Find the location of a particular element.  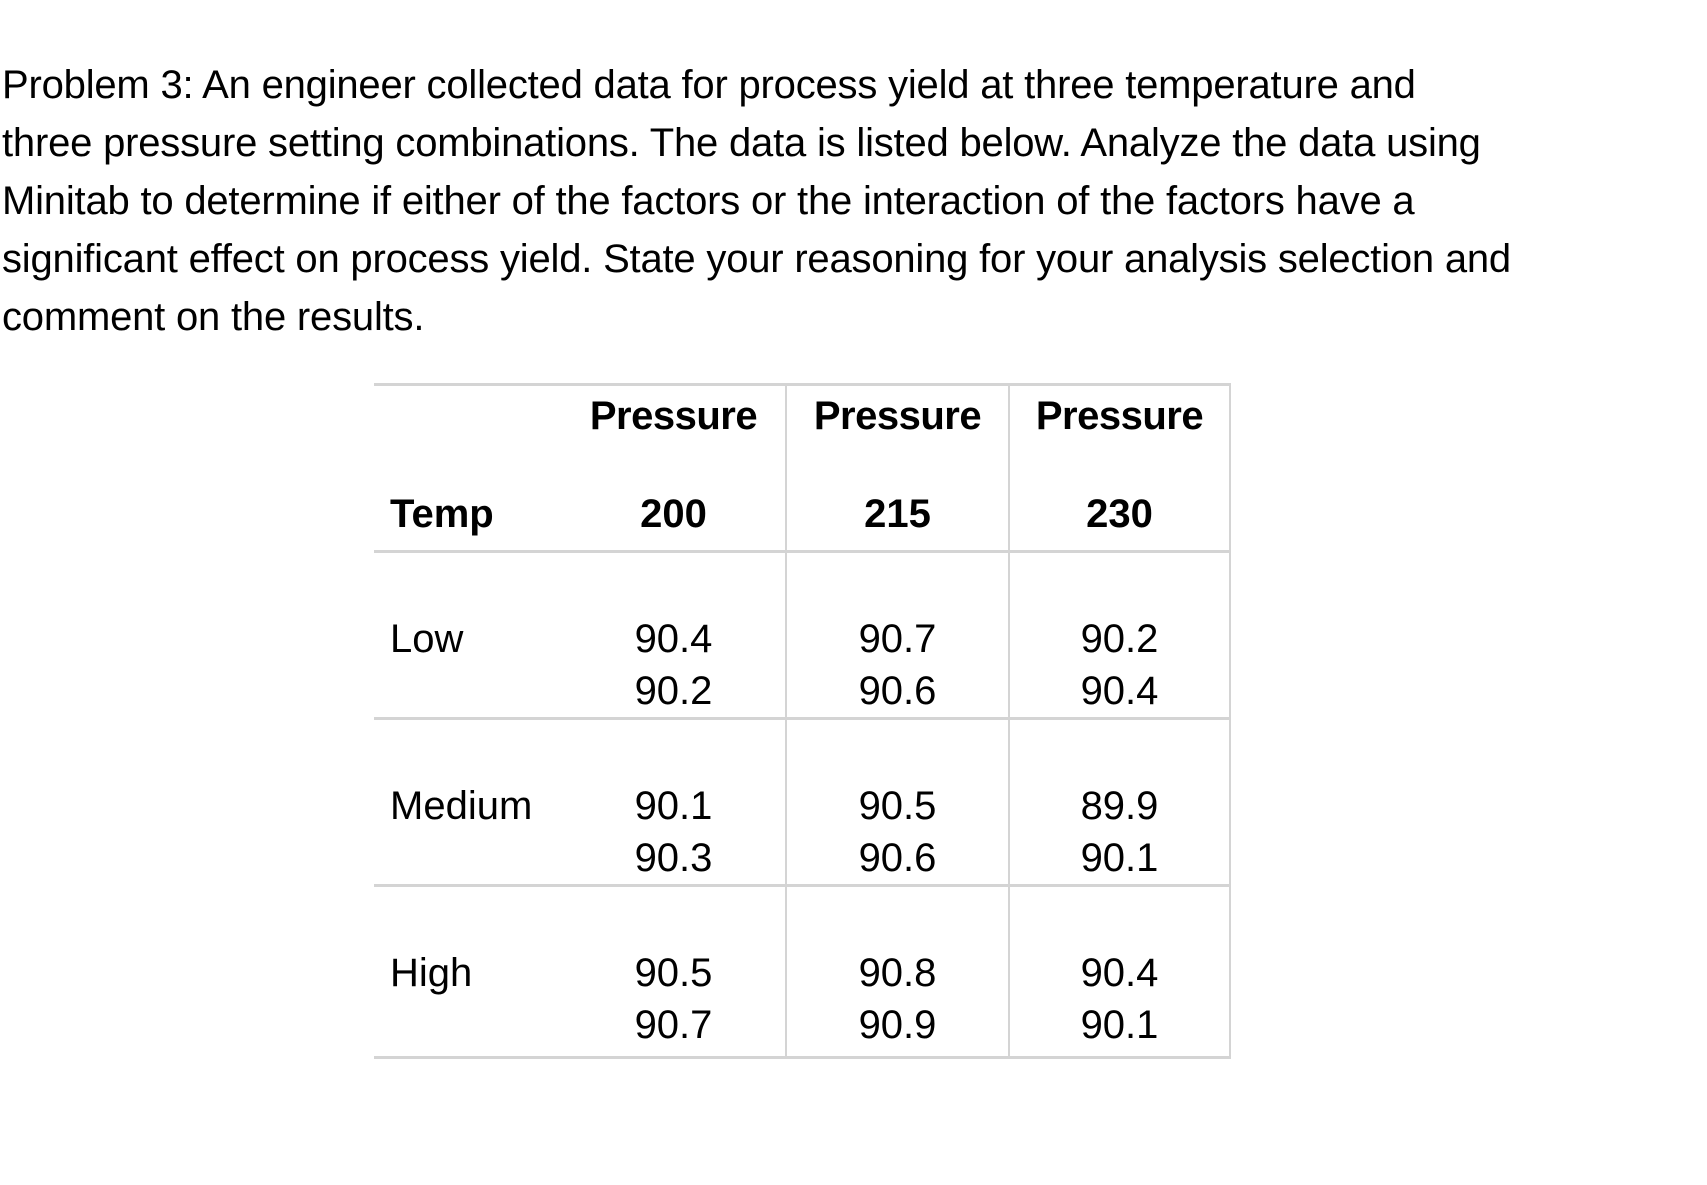

table-row-low: Low 90.4 90.2 90.7 90.6 90.2 90.4 is located at coordinates (802, 635).